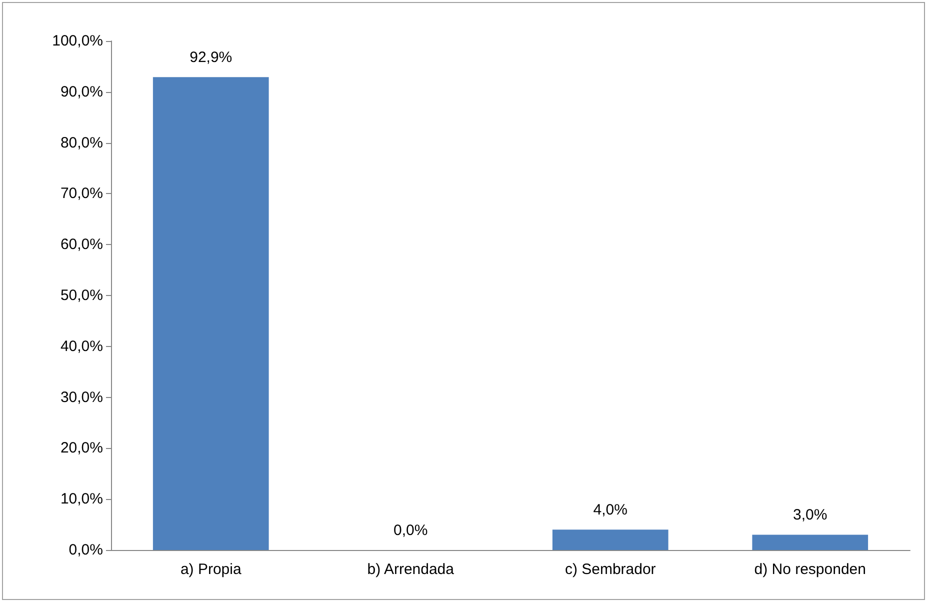 Image resolution: width=929 pixels, height=604 pixels. I want to click on y-tick-label: 10,0%, so click(81, 499).